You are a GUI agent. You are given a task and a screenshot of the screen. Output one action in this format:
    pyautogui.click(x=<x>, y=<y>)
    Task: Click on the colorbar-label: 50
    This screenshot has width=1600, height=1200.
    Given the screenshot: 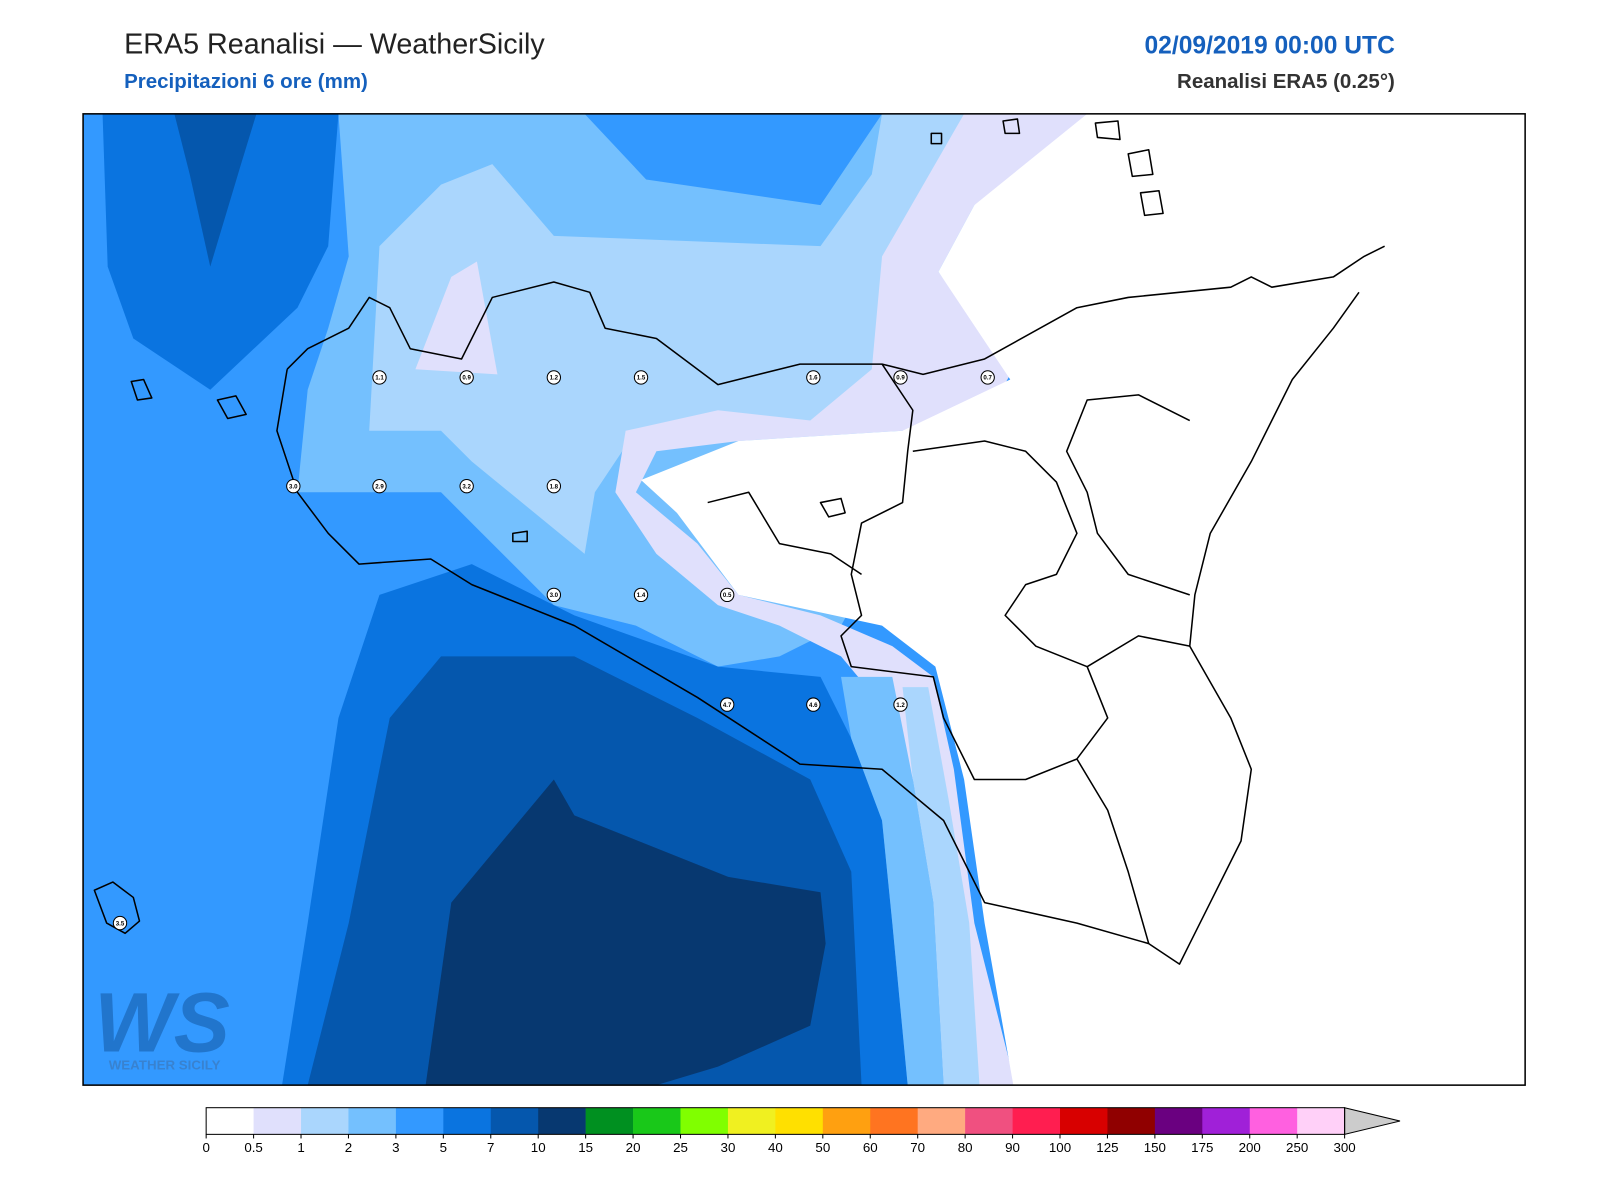 What is the action you would take?
    pyautogui.click(x=822, y=1147)
    